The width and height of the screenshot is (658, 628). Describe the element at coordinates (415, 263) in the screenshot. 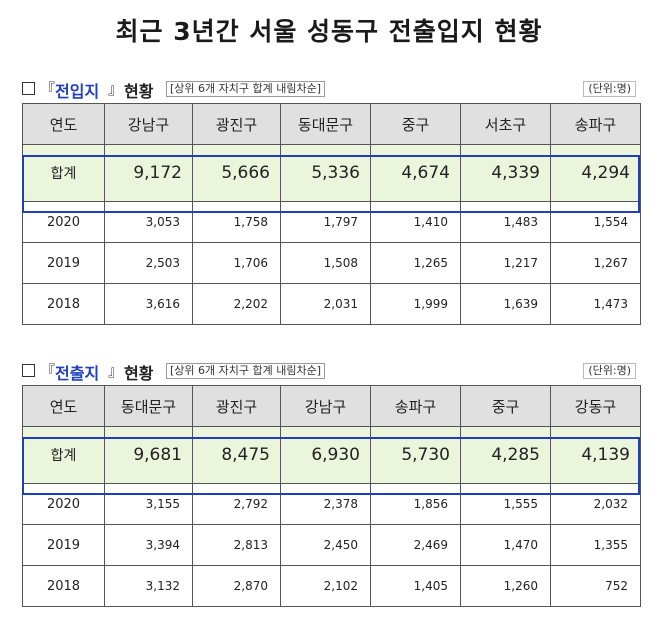

I see `value-cell: 1,265` at that location.